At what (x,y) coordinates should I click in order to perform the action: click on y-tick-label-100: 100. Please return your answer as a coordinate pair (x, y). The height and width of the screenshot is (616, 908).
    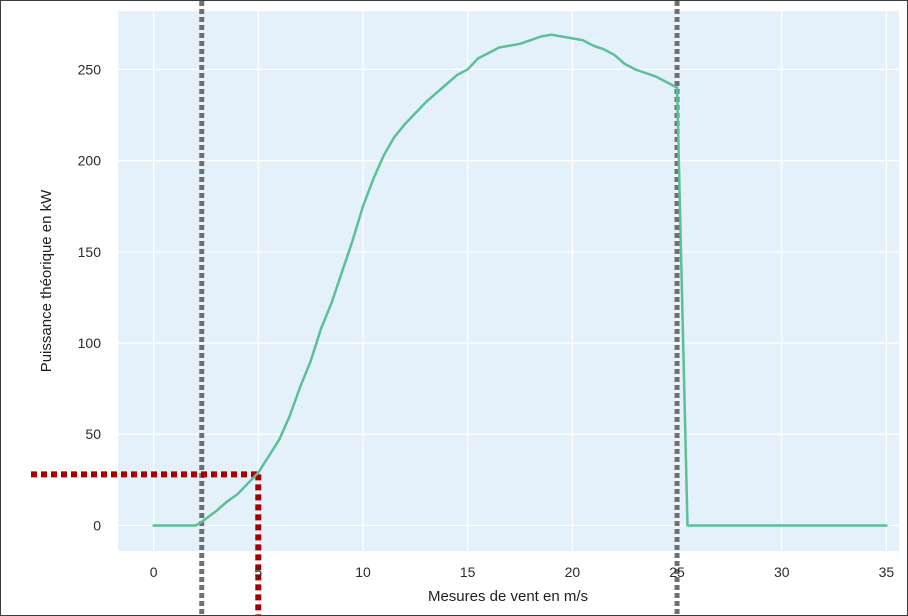
    Looking at the image, I should click on (90, 343).